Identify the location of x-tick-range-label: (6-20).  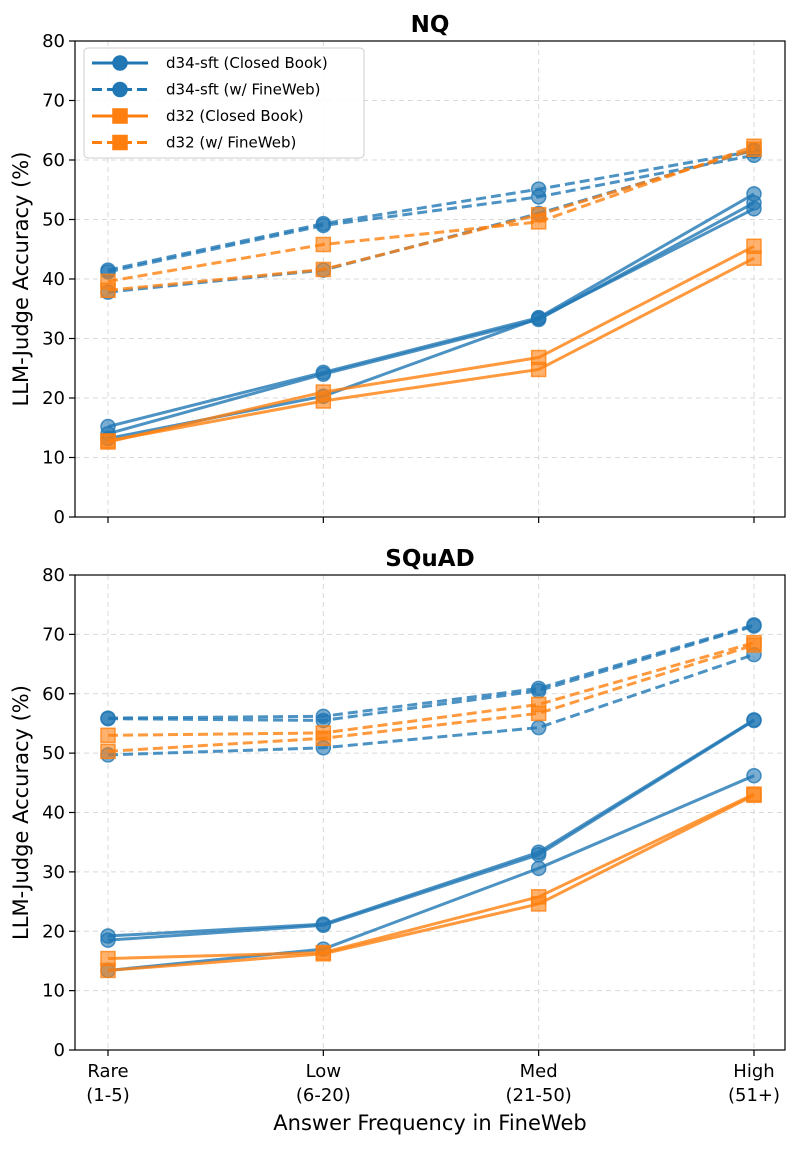
(323, 1095).